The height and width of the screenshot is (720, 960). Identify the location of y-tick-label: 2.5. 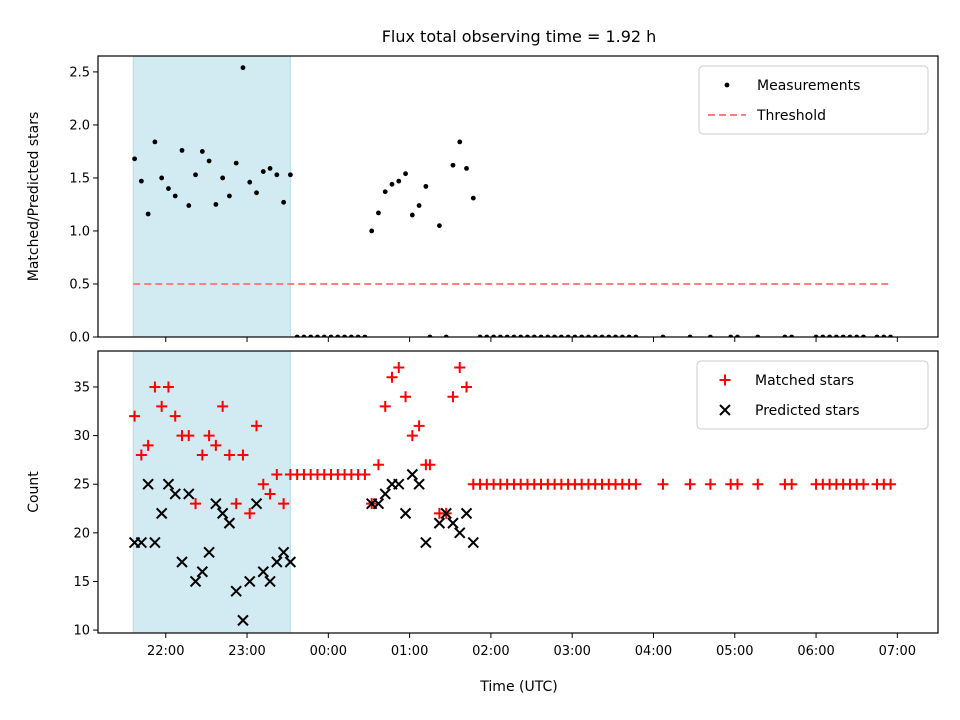
(79, 72).